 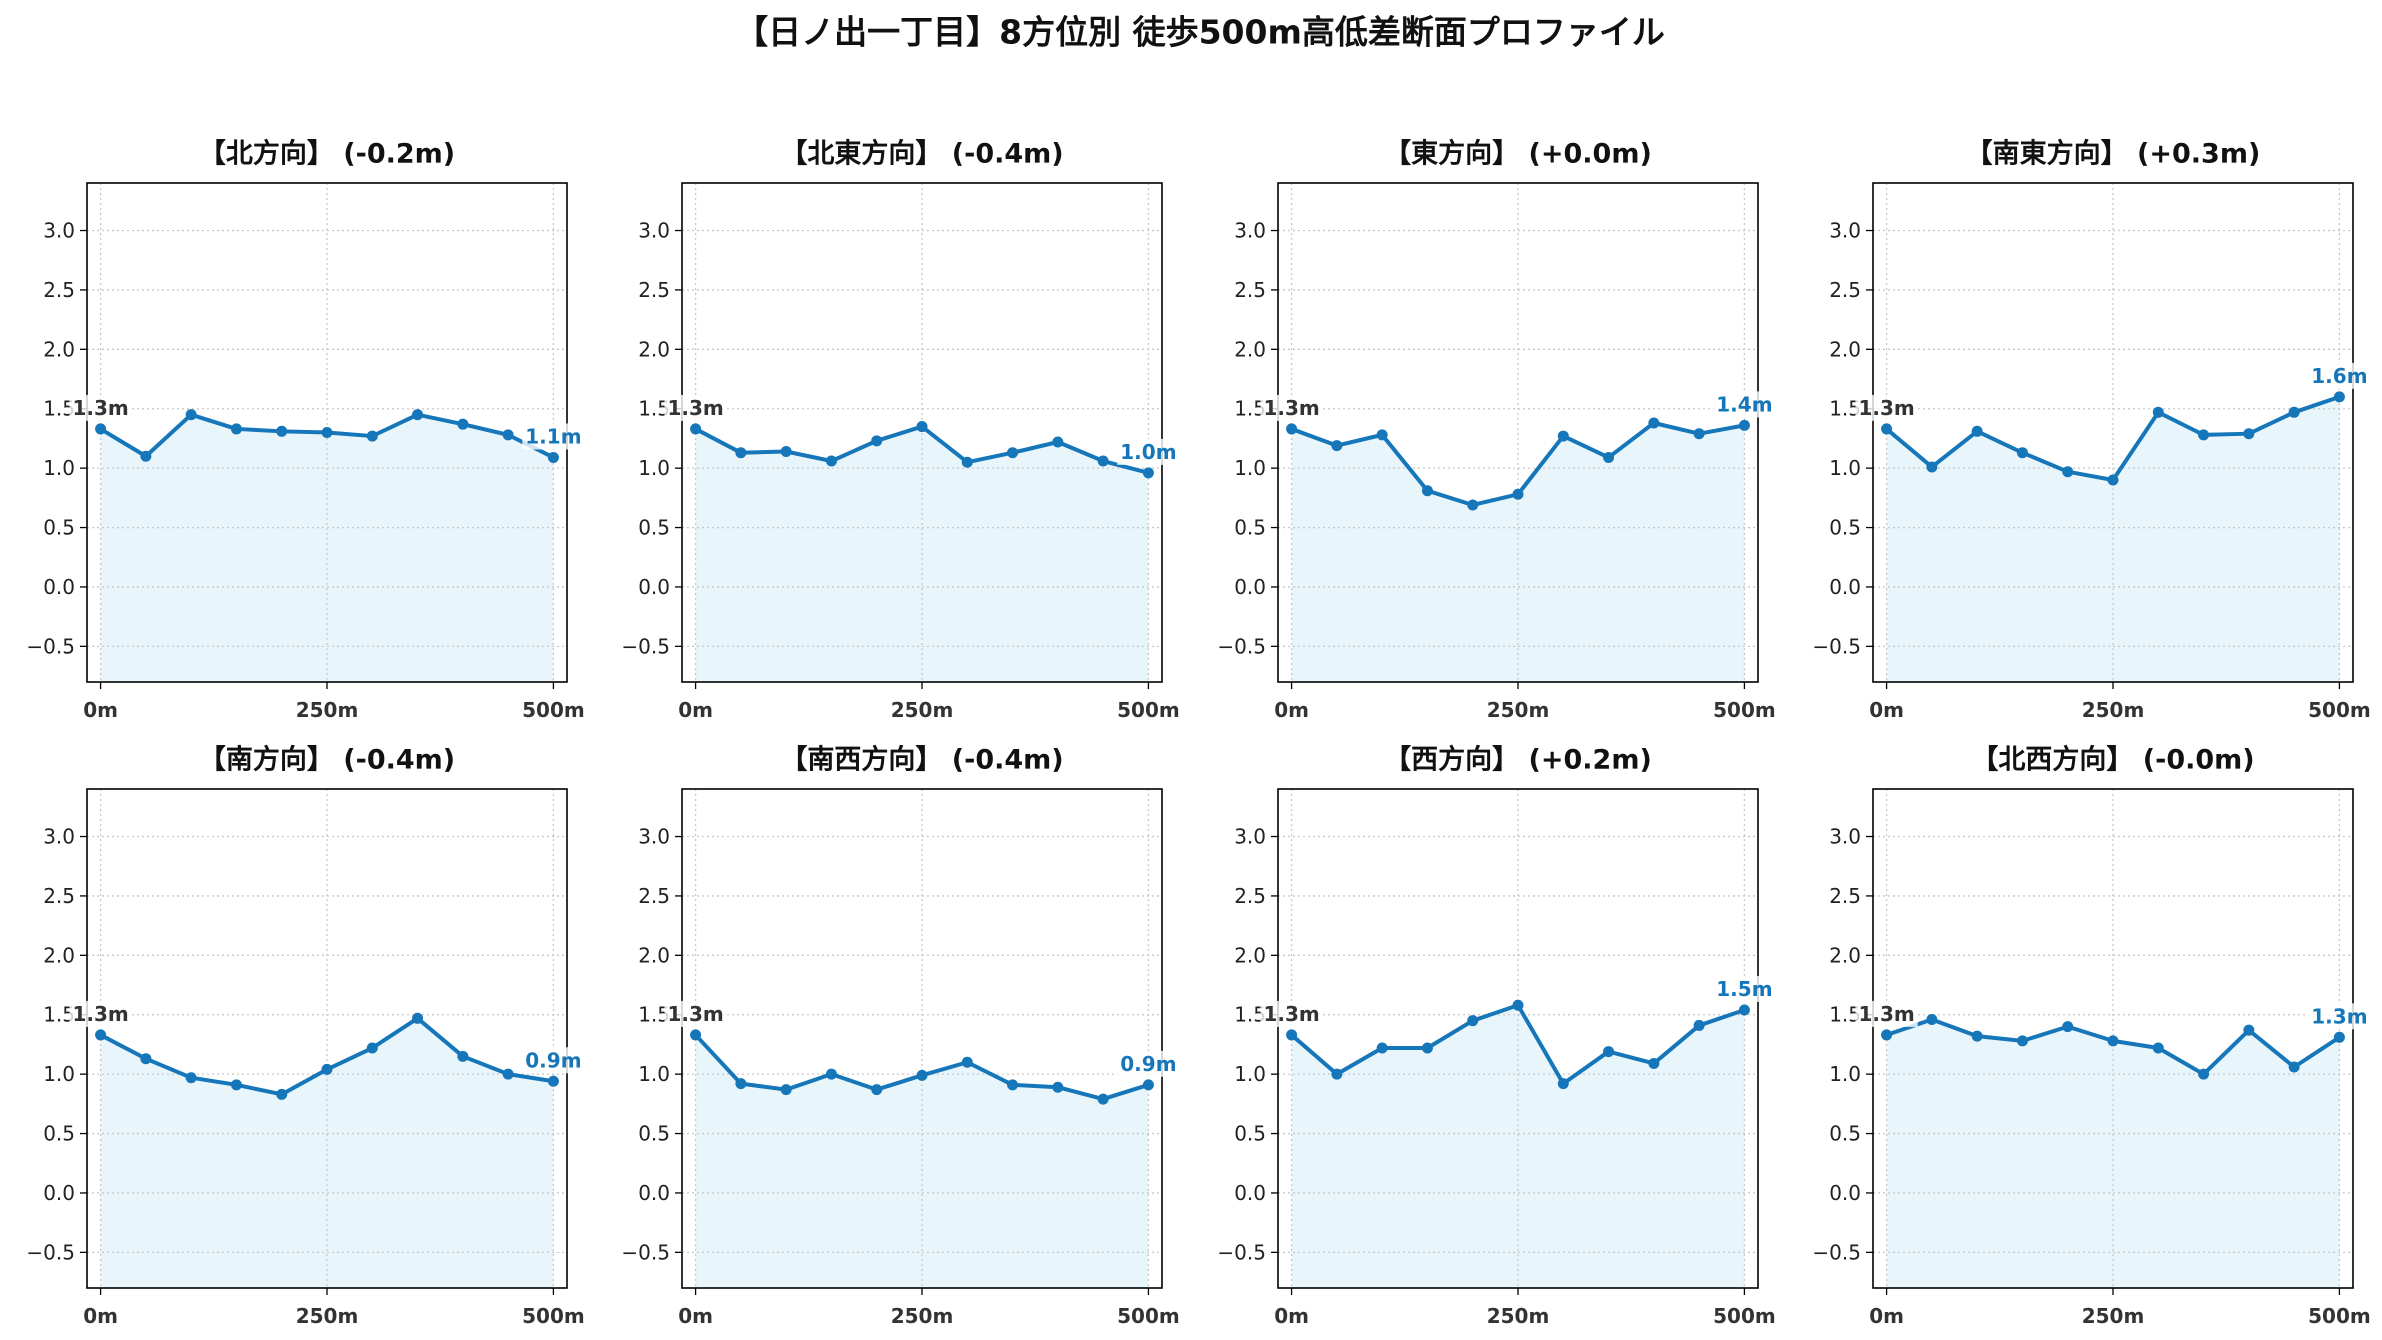 I want to click on subplot-title: 【西方向】 (+0.2m), so click(x=1518, y=760).